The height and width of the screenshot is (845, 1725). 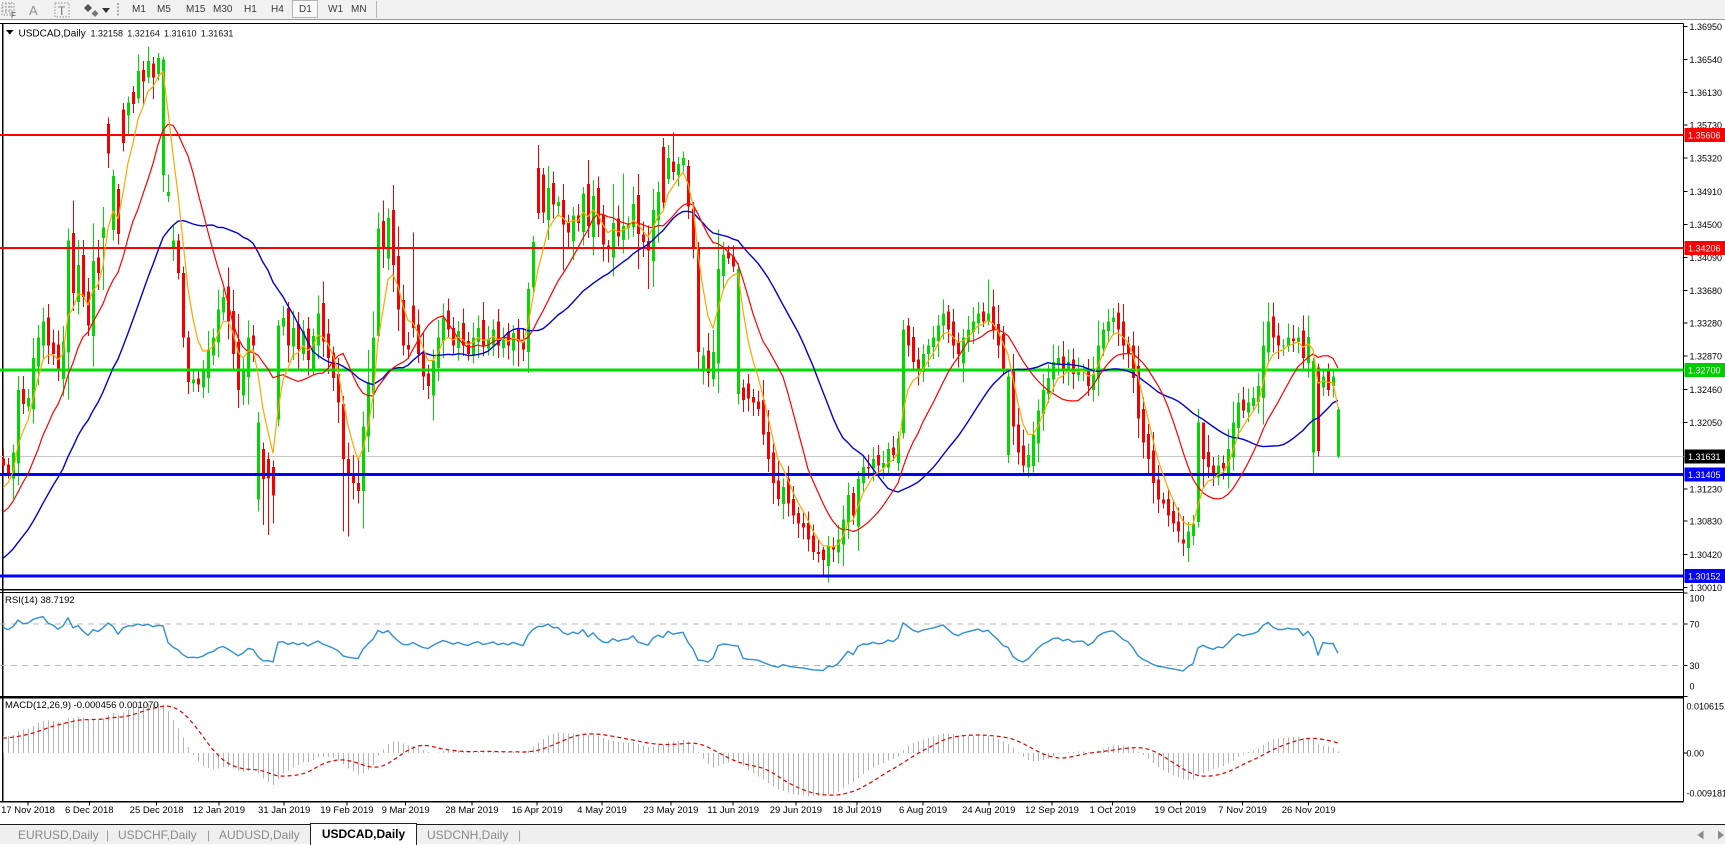 I want to click on svg-text: 28 Mar 2019, so click(x=471, y=810).